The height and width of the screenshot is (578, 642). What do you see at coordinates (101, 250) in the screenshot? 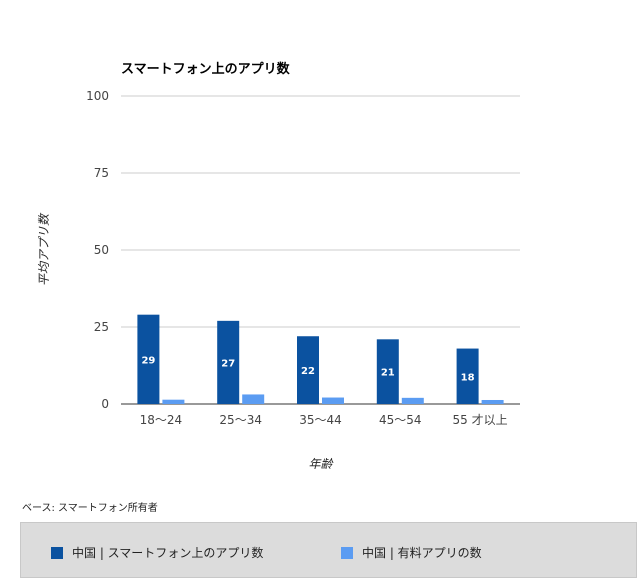
I see `y-tick-label: 50` at bounding box center [101, 250].